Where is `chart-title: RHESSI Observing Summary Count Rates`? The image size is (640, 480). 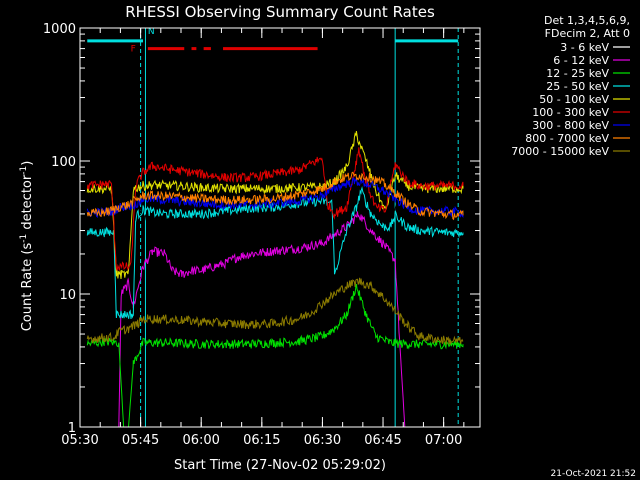
chart-title: RHESSI Observing Summary Count Rates is located at coordinates (280, 12).